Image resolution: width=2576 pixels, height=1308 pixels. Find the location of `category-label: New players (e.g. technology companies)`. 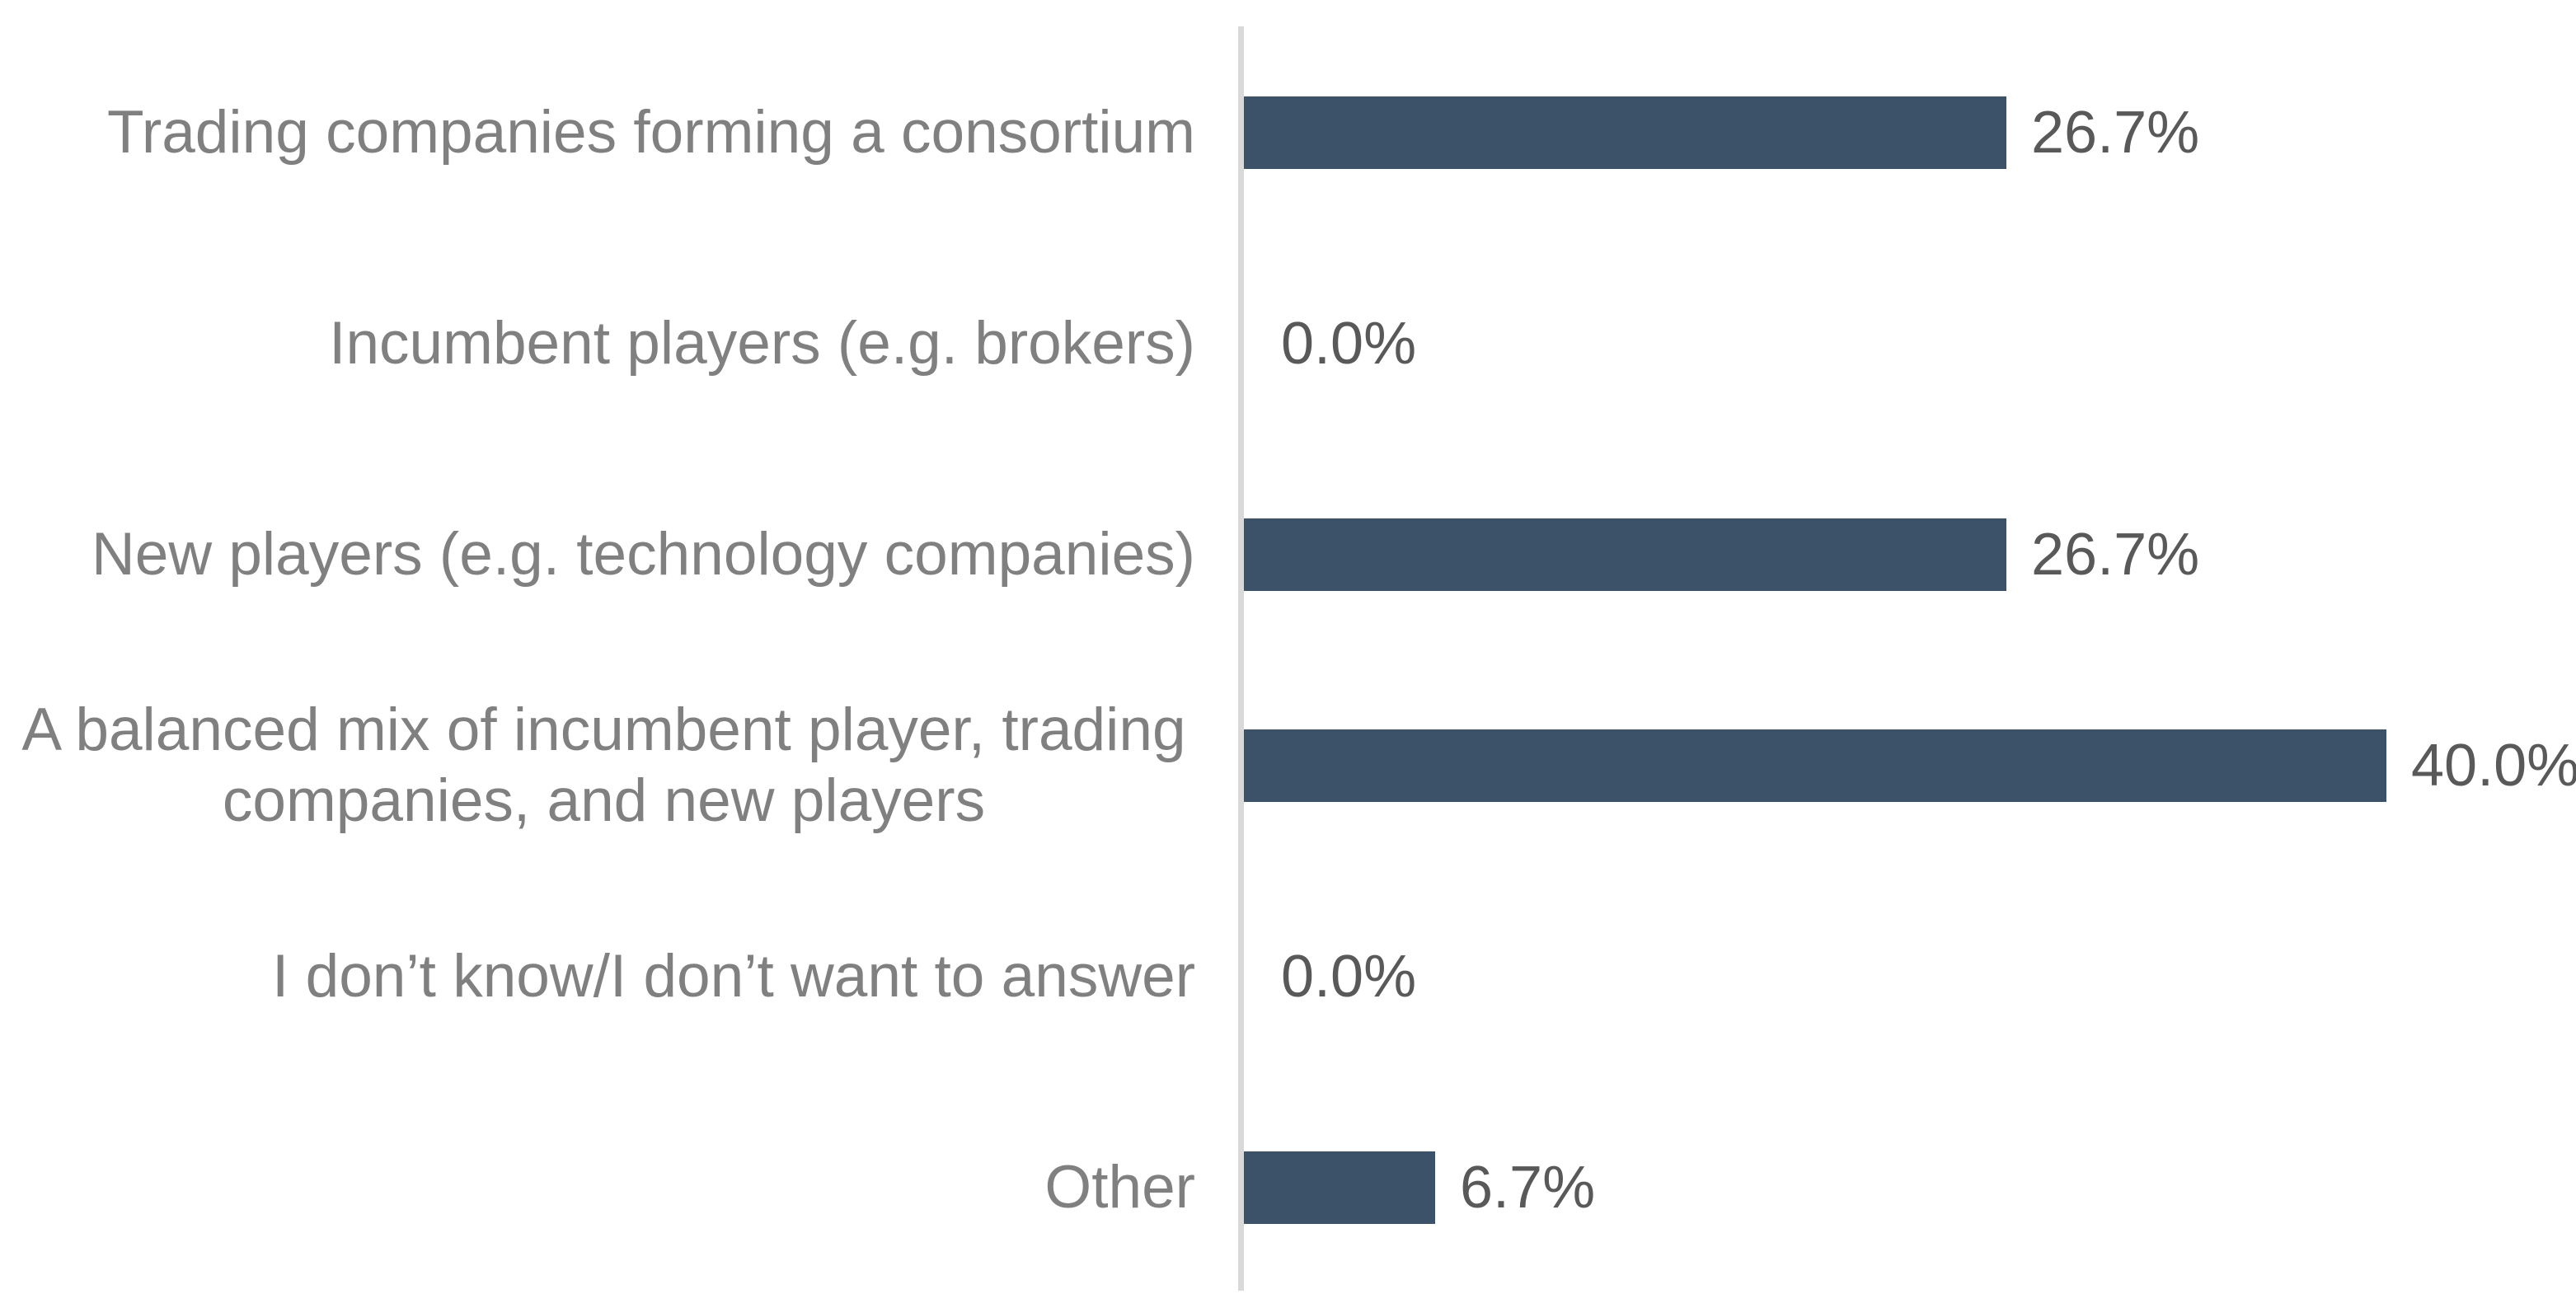

category-label: New players (e.g. technology companies) is located at coordinates (643, 554).